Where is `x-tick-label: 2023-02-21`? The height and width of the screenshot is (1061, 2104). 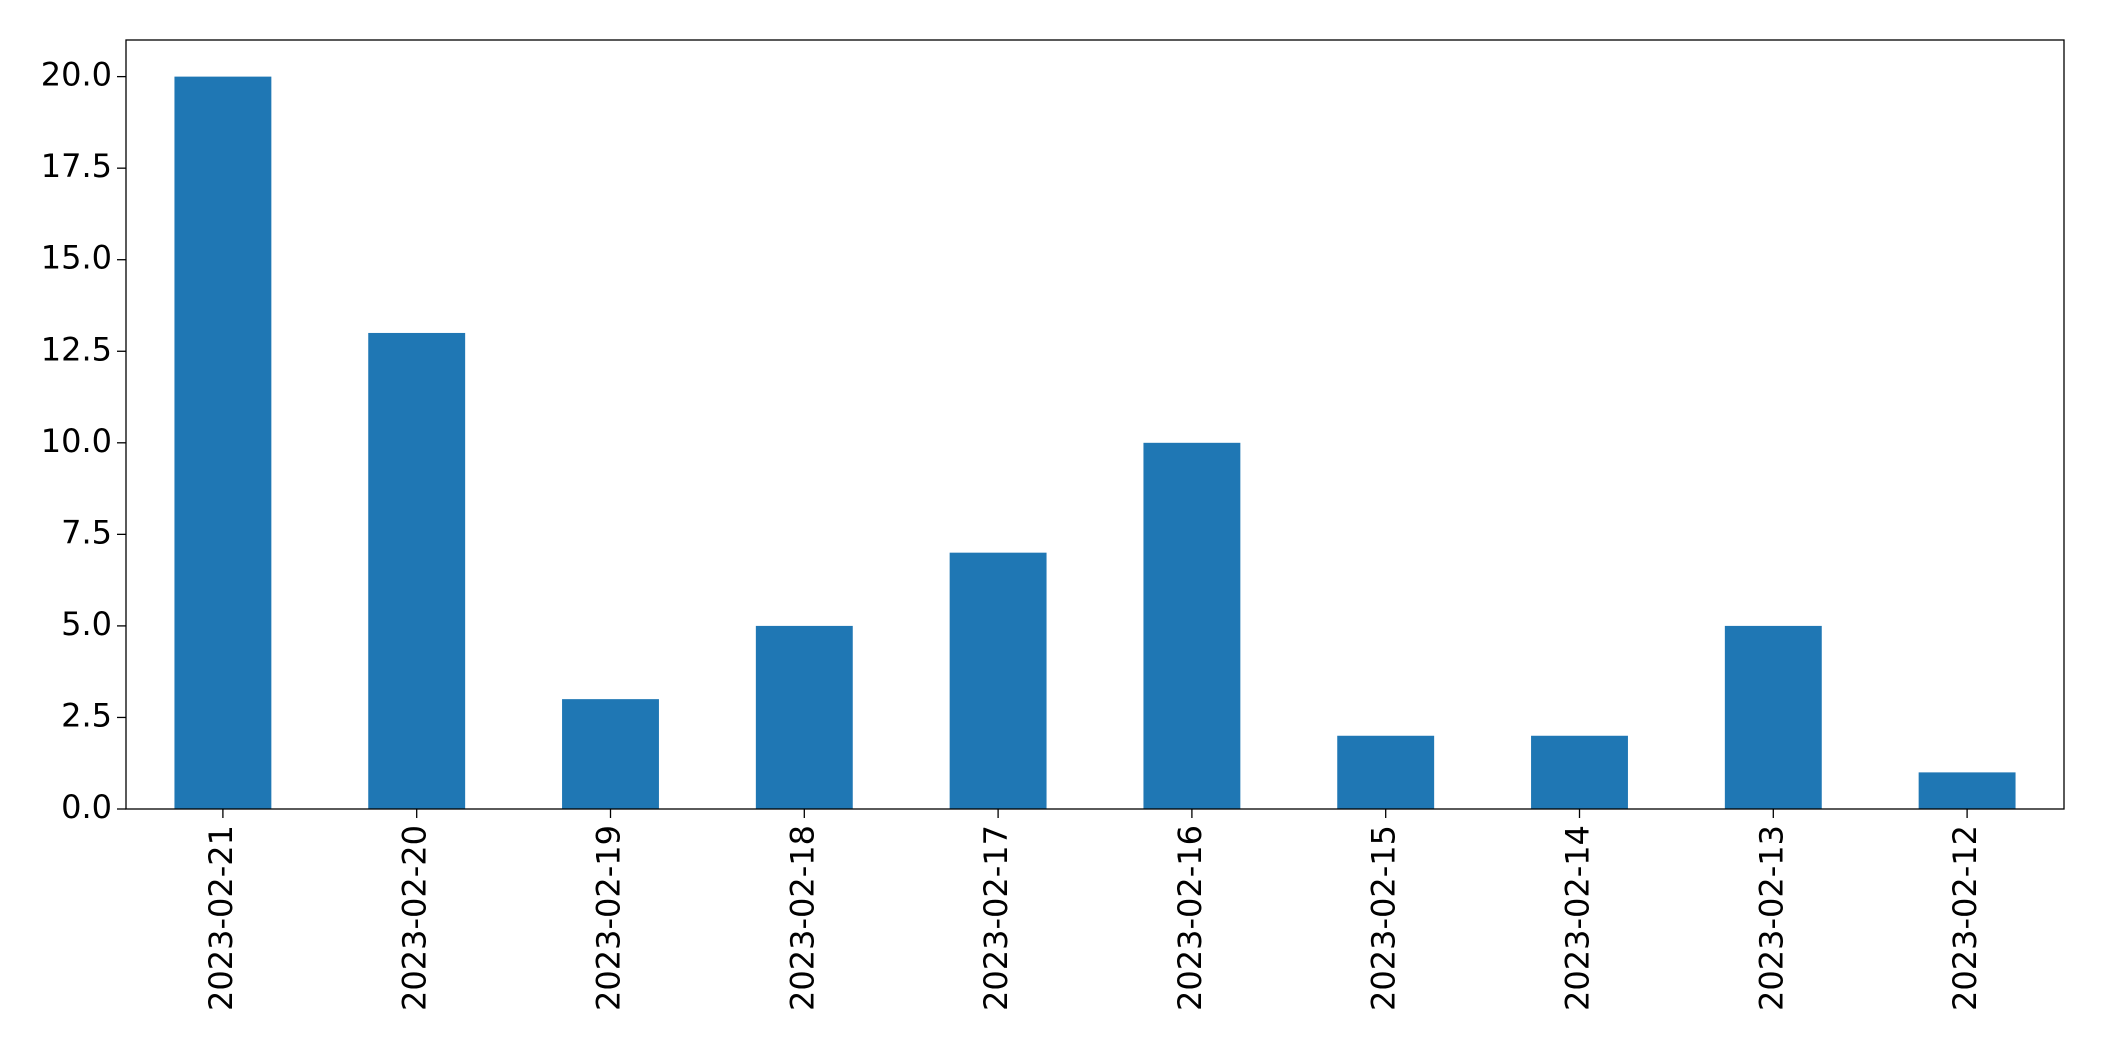 x-tick-label: 2023-02-21 is located at coordinates (221, 918).